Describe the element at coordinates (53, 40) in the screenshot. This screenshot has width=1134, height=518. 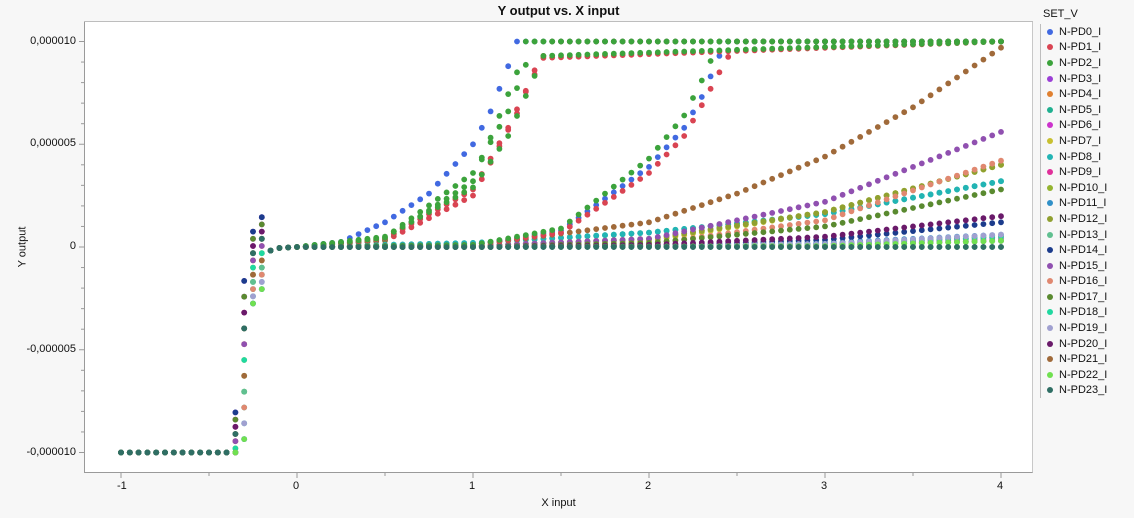
I see `y-tick-label: 0,000010` at that location.